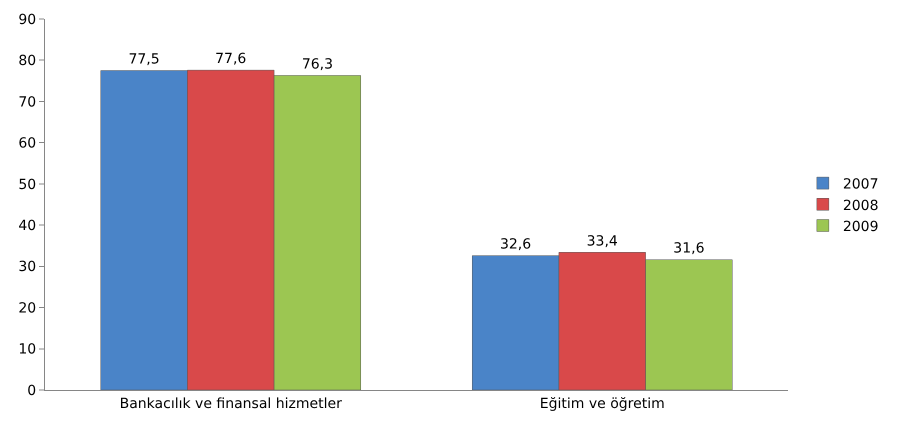 Image resolution: width=898 pixels, height=435 pixels. Describe the element at coordinates (27, 102) in the screenshot. I see `y-tick-label: 70` at that location.